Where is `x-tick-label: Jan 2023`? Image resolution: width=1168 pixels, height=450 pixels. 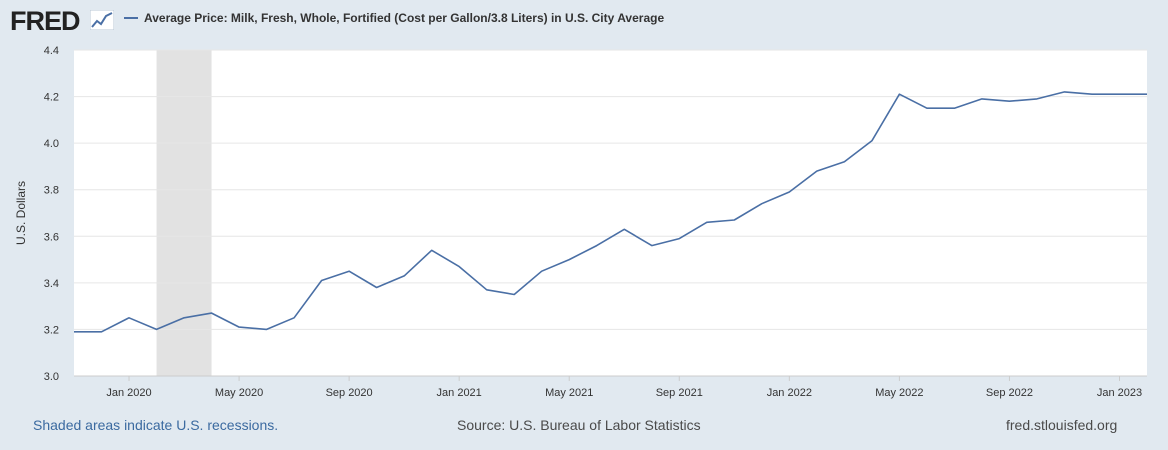
x-tick-label: Jan 2023 is located at coordinates (1119, 393).